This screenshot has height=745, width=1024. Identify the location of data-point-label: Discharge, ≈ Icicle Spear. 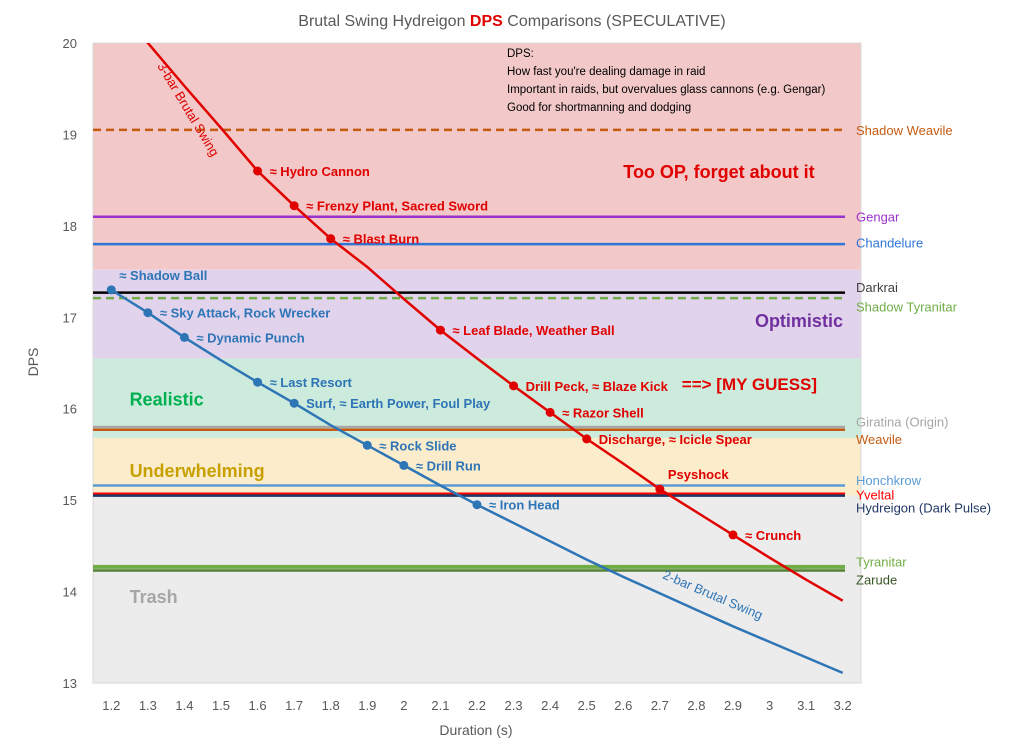
(675, 439).